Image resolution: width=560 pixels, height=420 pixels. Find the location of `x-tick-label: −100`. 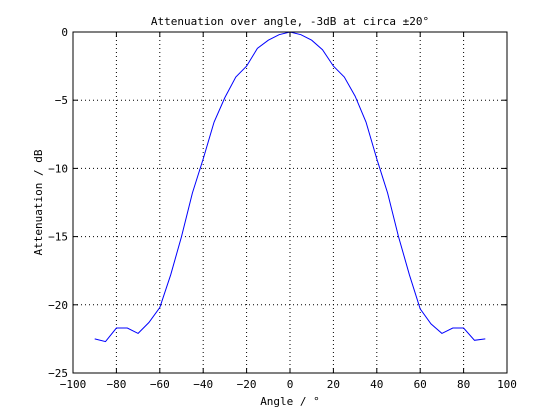

x-tick-label: −100 is located at coordinates (73, 384).